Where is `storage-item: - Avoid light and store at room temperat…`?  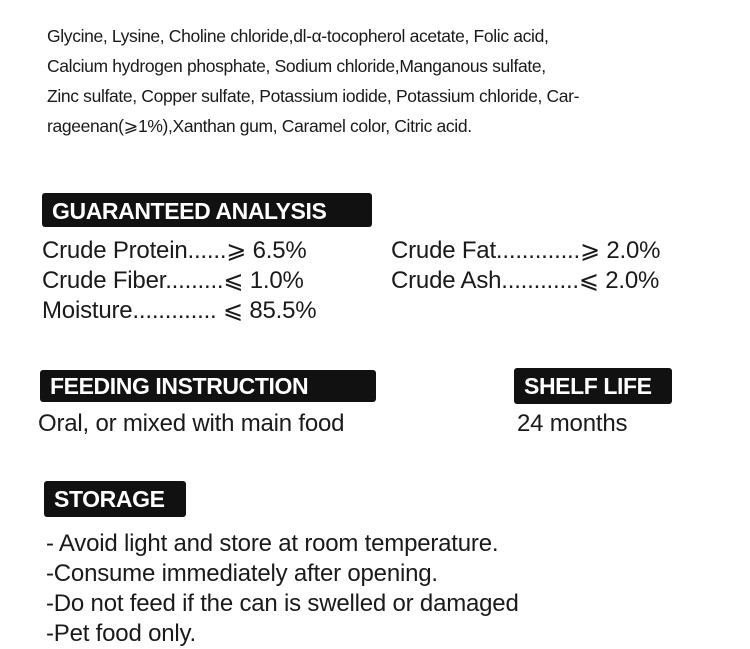
storage-item: - Avoid light and store at room temperat… is located at coordinates (272, 543).